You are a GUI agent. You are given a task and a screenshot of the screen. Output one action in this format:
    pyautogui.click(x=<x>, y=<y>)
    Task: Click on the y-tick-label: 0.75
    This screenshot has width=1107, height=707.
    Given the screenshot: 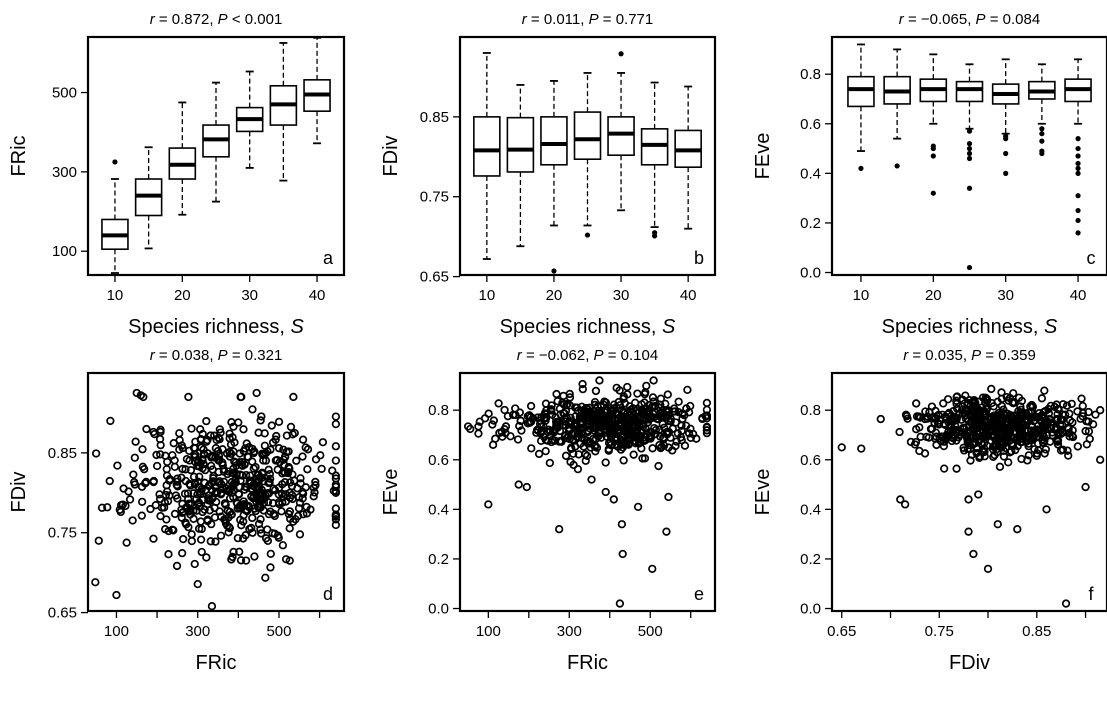 What is the action you would take?
    pyautogui.click(x=62, y=533)
    